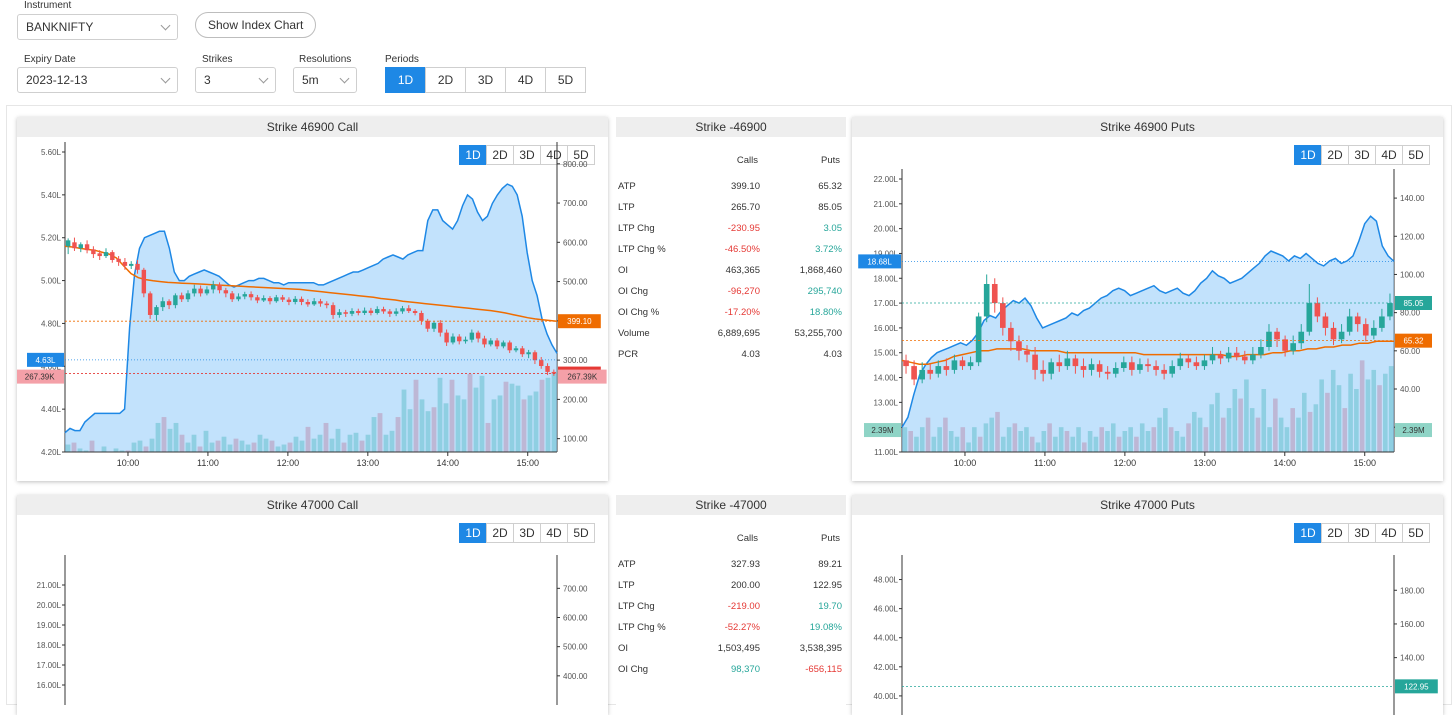 This screenshot has height=715, width=1456. I want to click on chart-period-selector: 1D 2D 3D 4D 5D, so click(1362, 533).